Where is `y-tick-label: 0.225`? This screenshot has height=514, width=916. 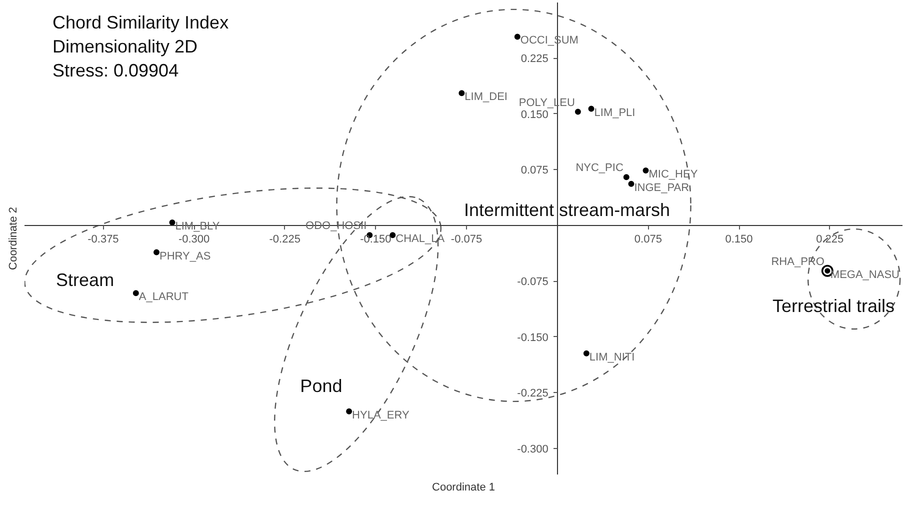 y-tick-label: 0.225 is located at coordinates (534, 59).